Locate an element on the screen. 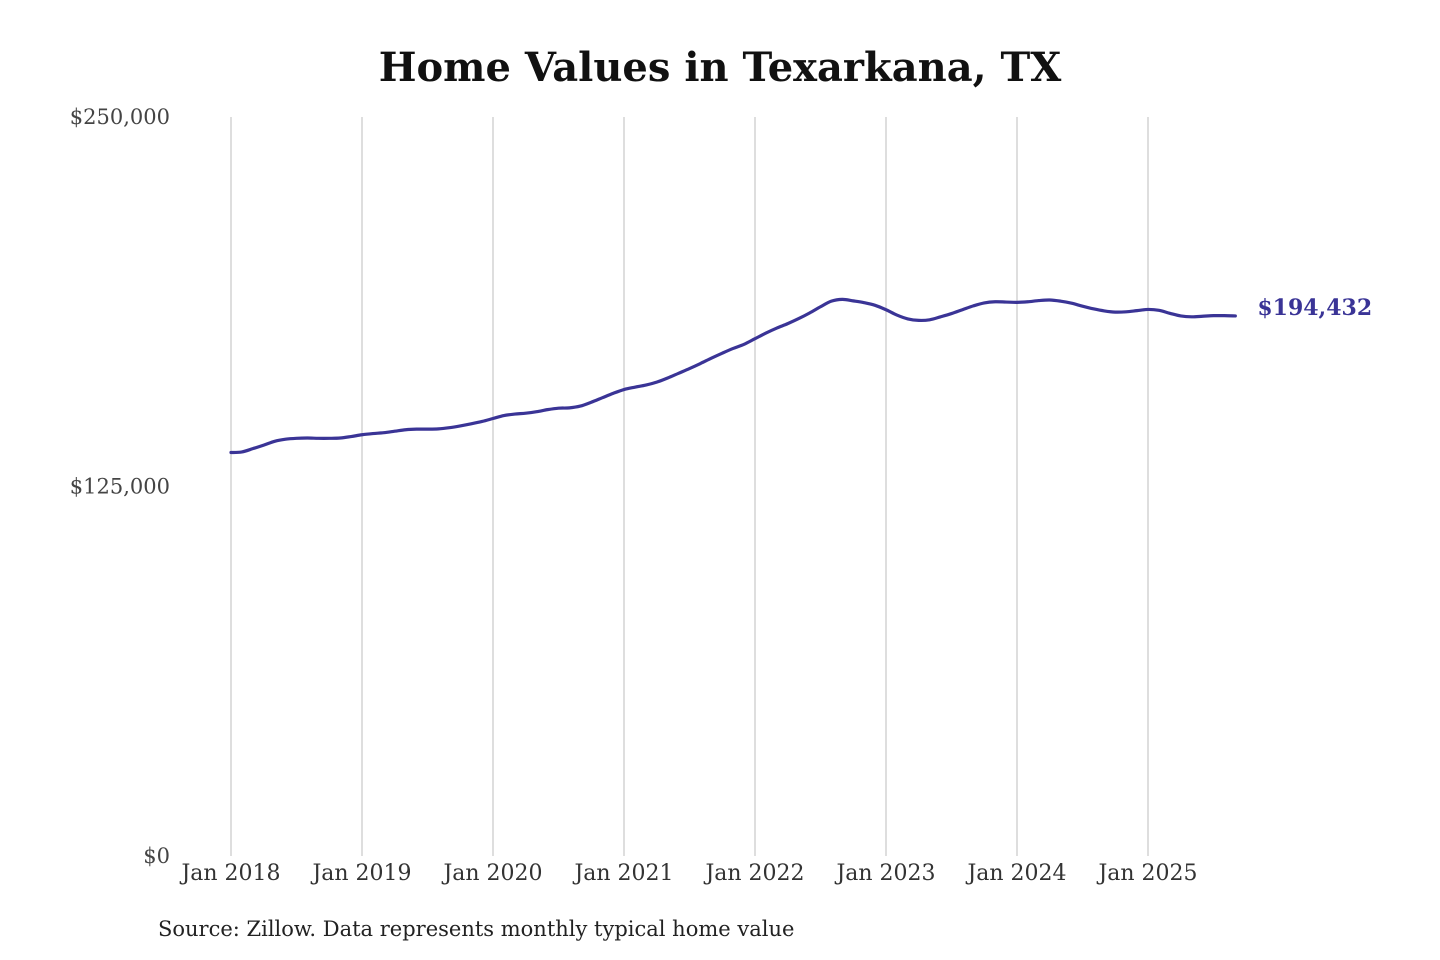  y-axis-ticks: $0 $125,000 $250,000 is located at coordinates (120, 486).